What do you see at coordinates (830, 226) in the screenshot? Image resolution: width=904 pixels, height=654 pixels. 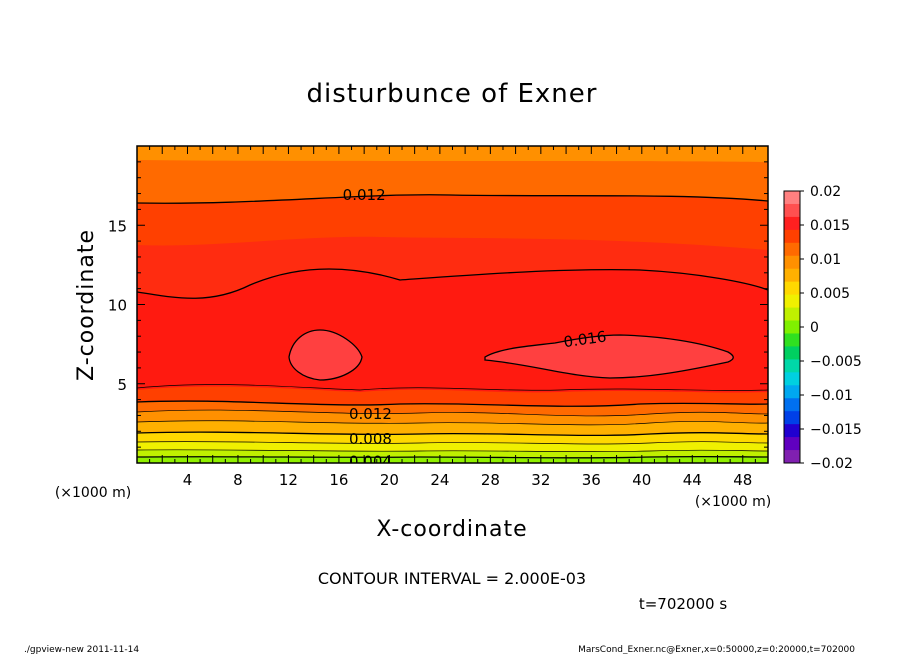 I see `colorbar-tick-label: 0.015` at bounding box center [830, 226].